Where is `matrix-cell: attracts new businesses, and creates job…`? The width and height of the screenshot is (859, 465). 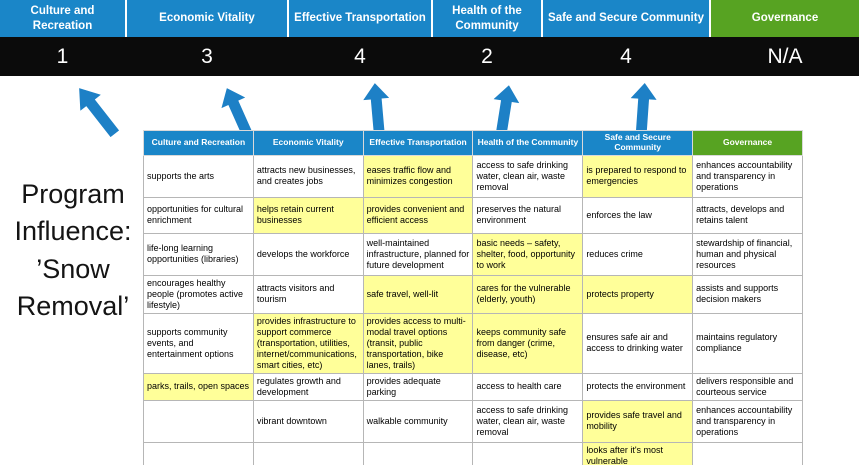 matrix-cell: attracts new businesses, and creates job… is located at coordinates (308, 176).